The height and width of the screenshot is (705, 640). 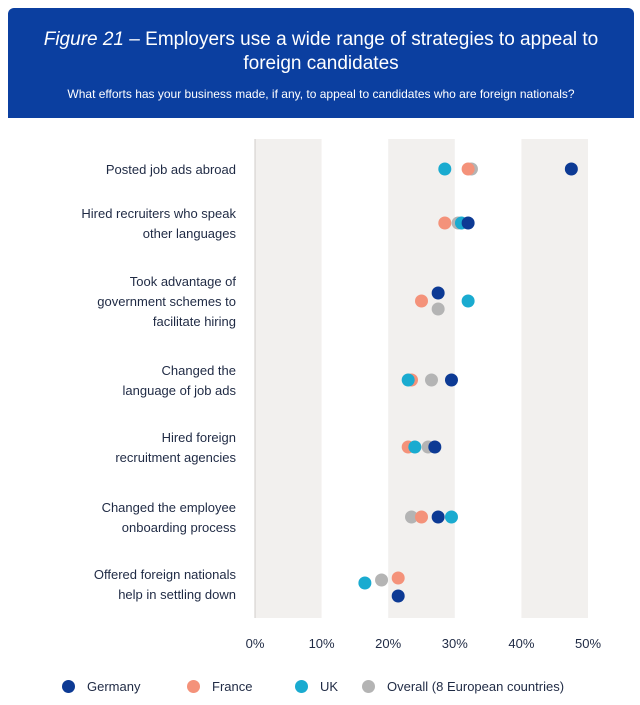 I want to click on legend-item: France, so click(x=219, y=686).